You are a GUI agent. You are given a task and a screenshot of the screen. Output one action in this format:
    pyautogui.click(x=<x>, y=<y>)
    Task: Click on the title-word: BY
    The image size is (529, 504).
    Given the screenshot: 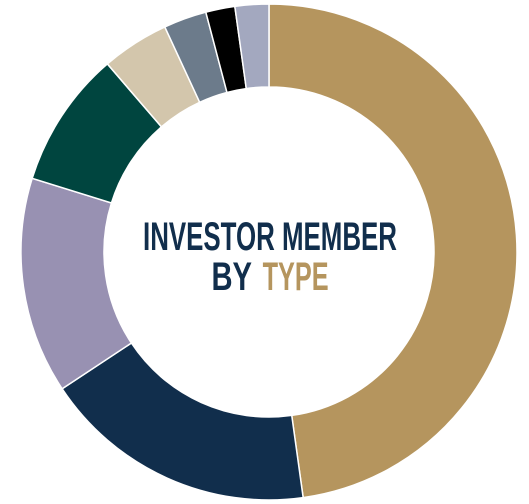 What is the action you would take?
    pyautogui.click(x=231, y=277)
    